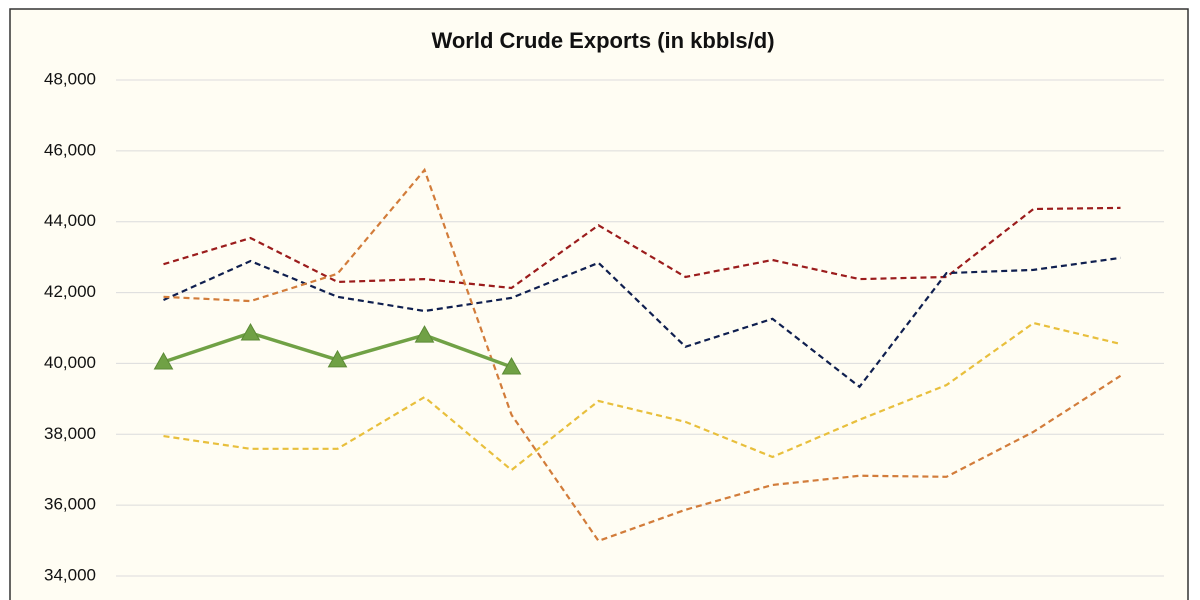 The width and height of the screenshot is (1200, 600). I want to click on y-tick-label: 46,000, so click(70, 149).